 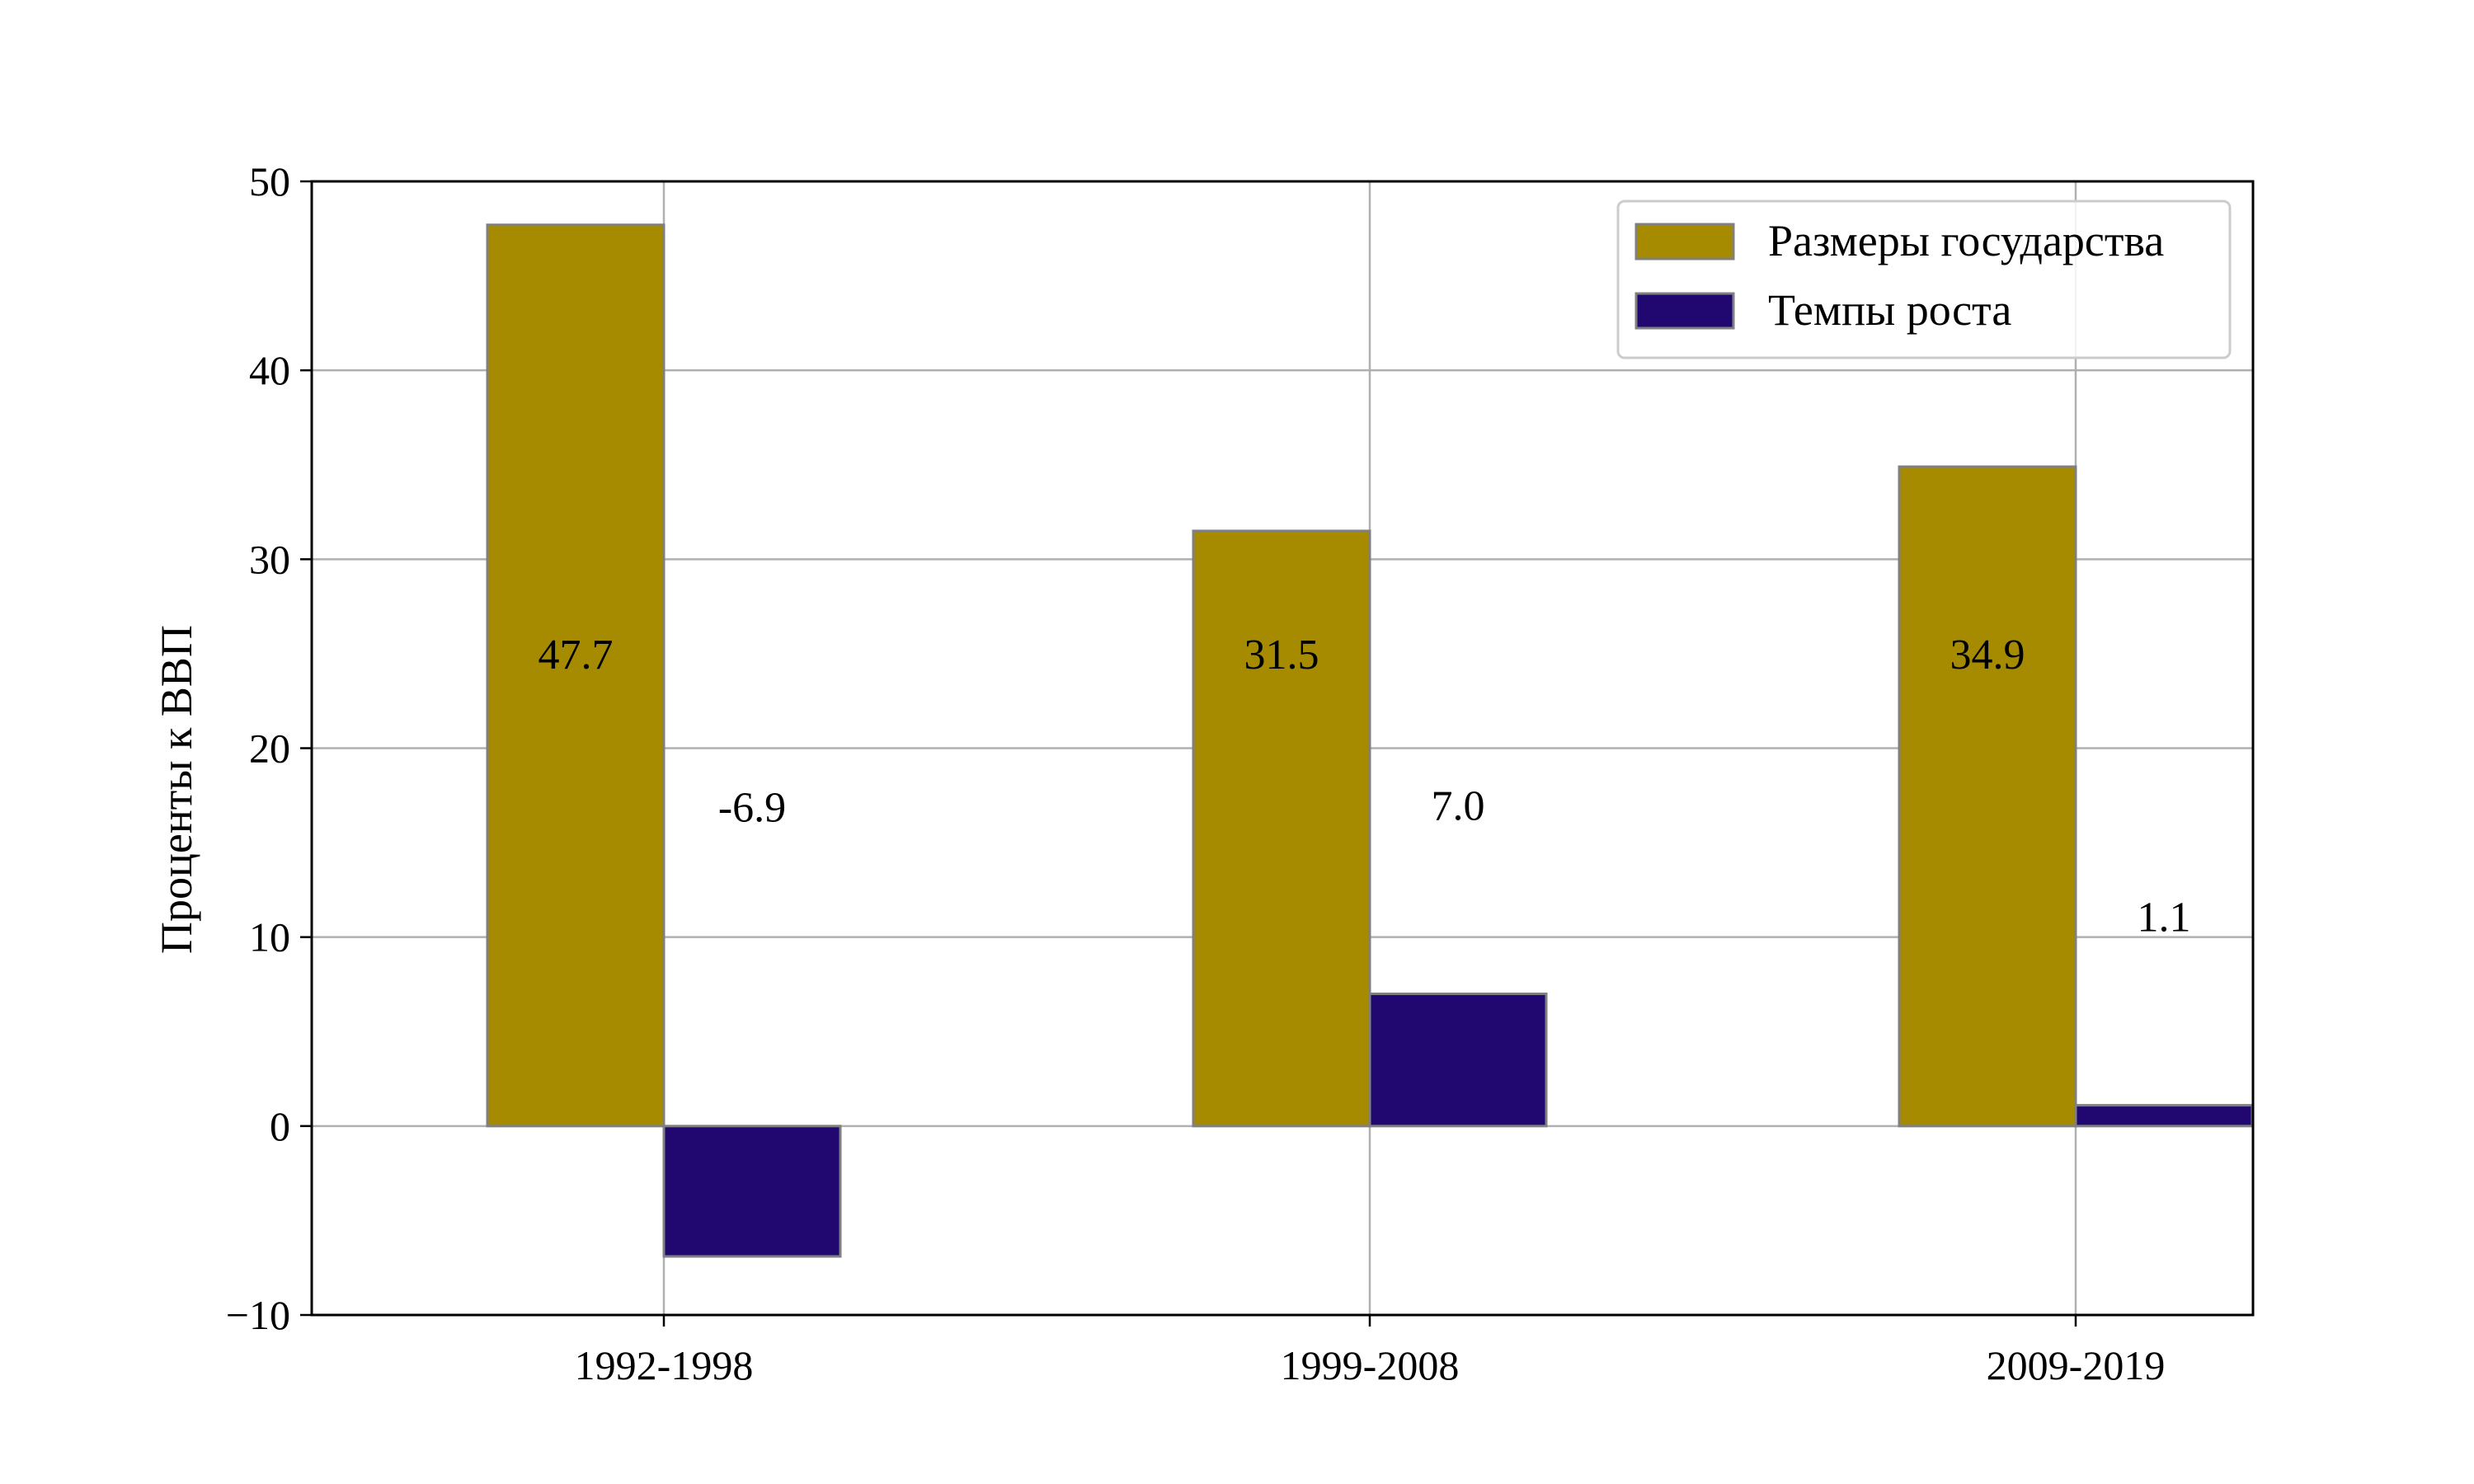 What do you see at coordinates (1370, 1365) in the screenshot?
I see `x-tick-label: 1999-2008` at bounding box center [1370, 1365].